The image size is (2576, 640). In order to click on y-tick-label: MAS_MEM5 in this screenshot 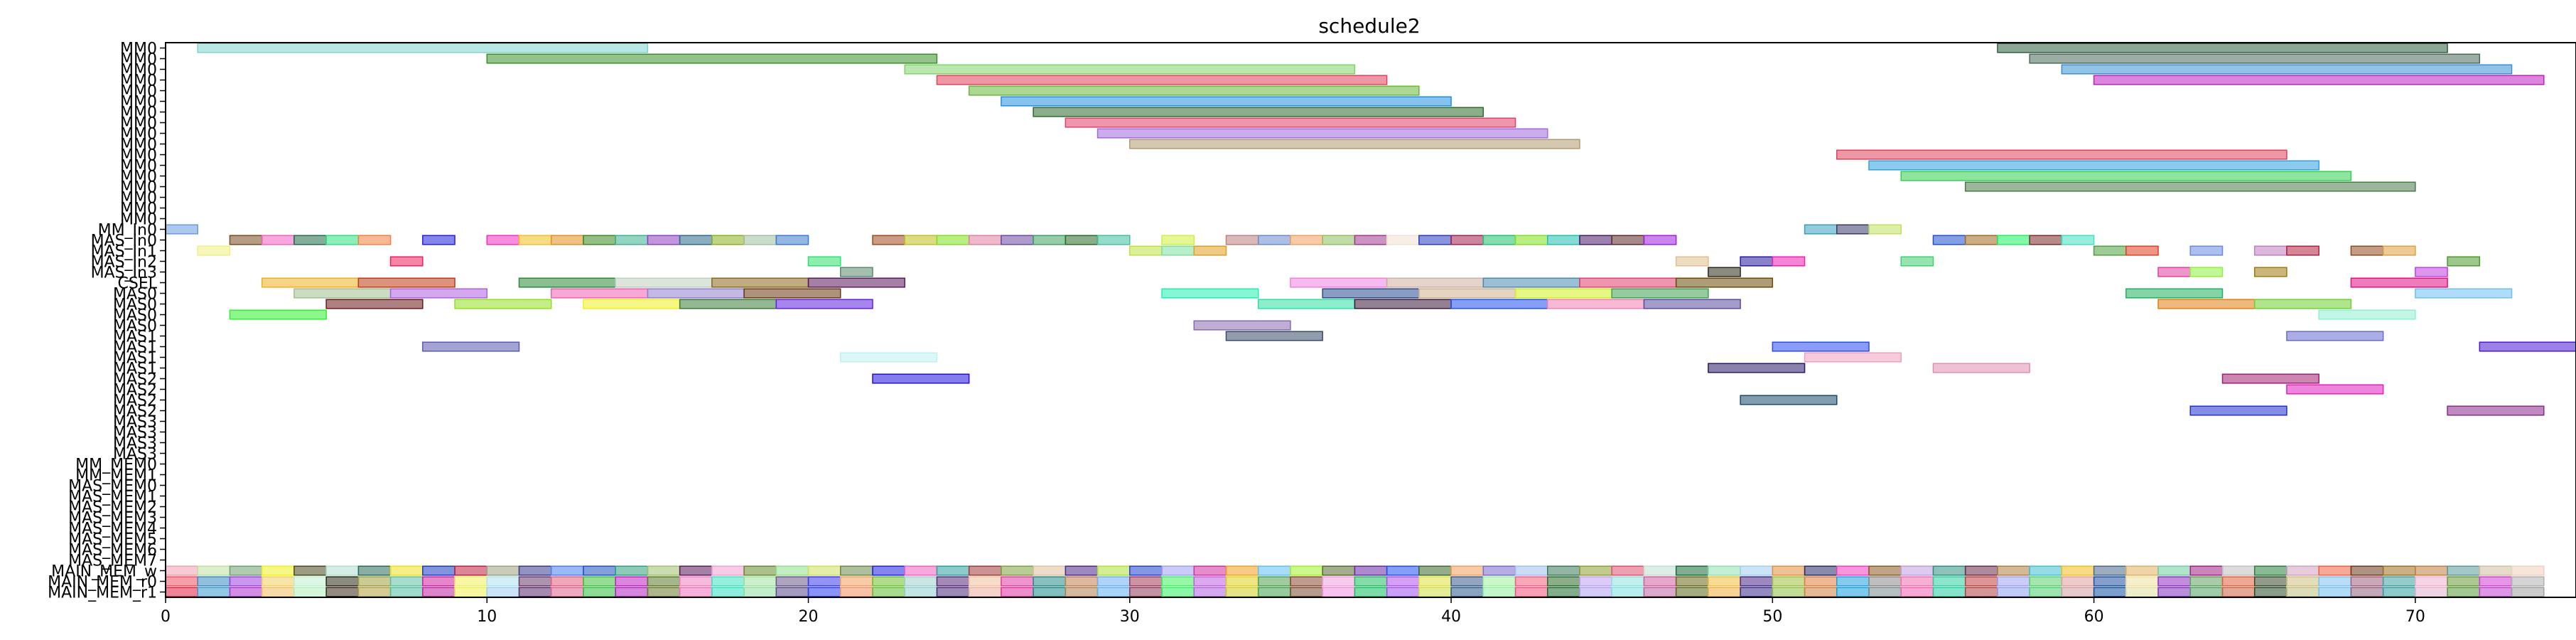, I will do `click(112, 540)`.